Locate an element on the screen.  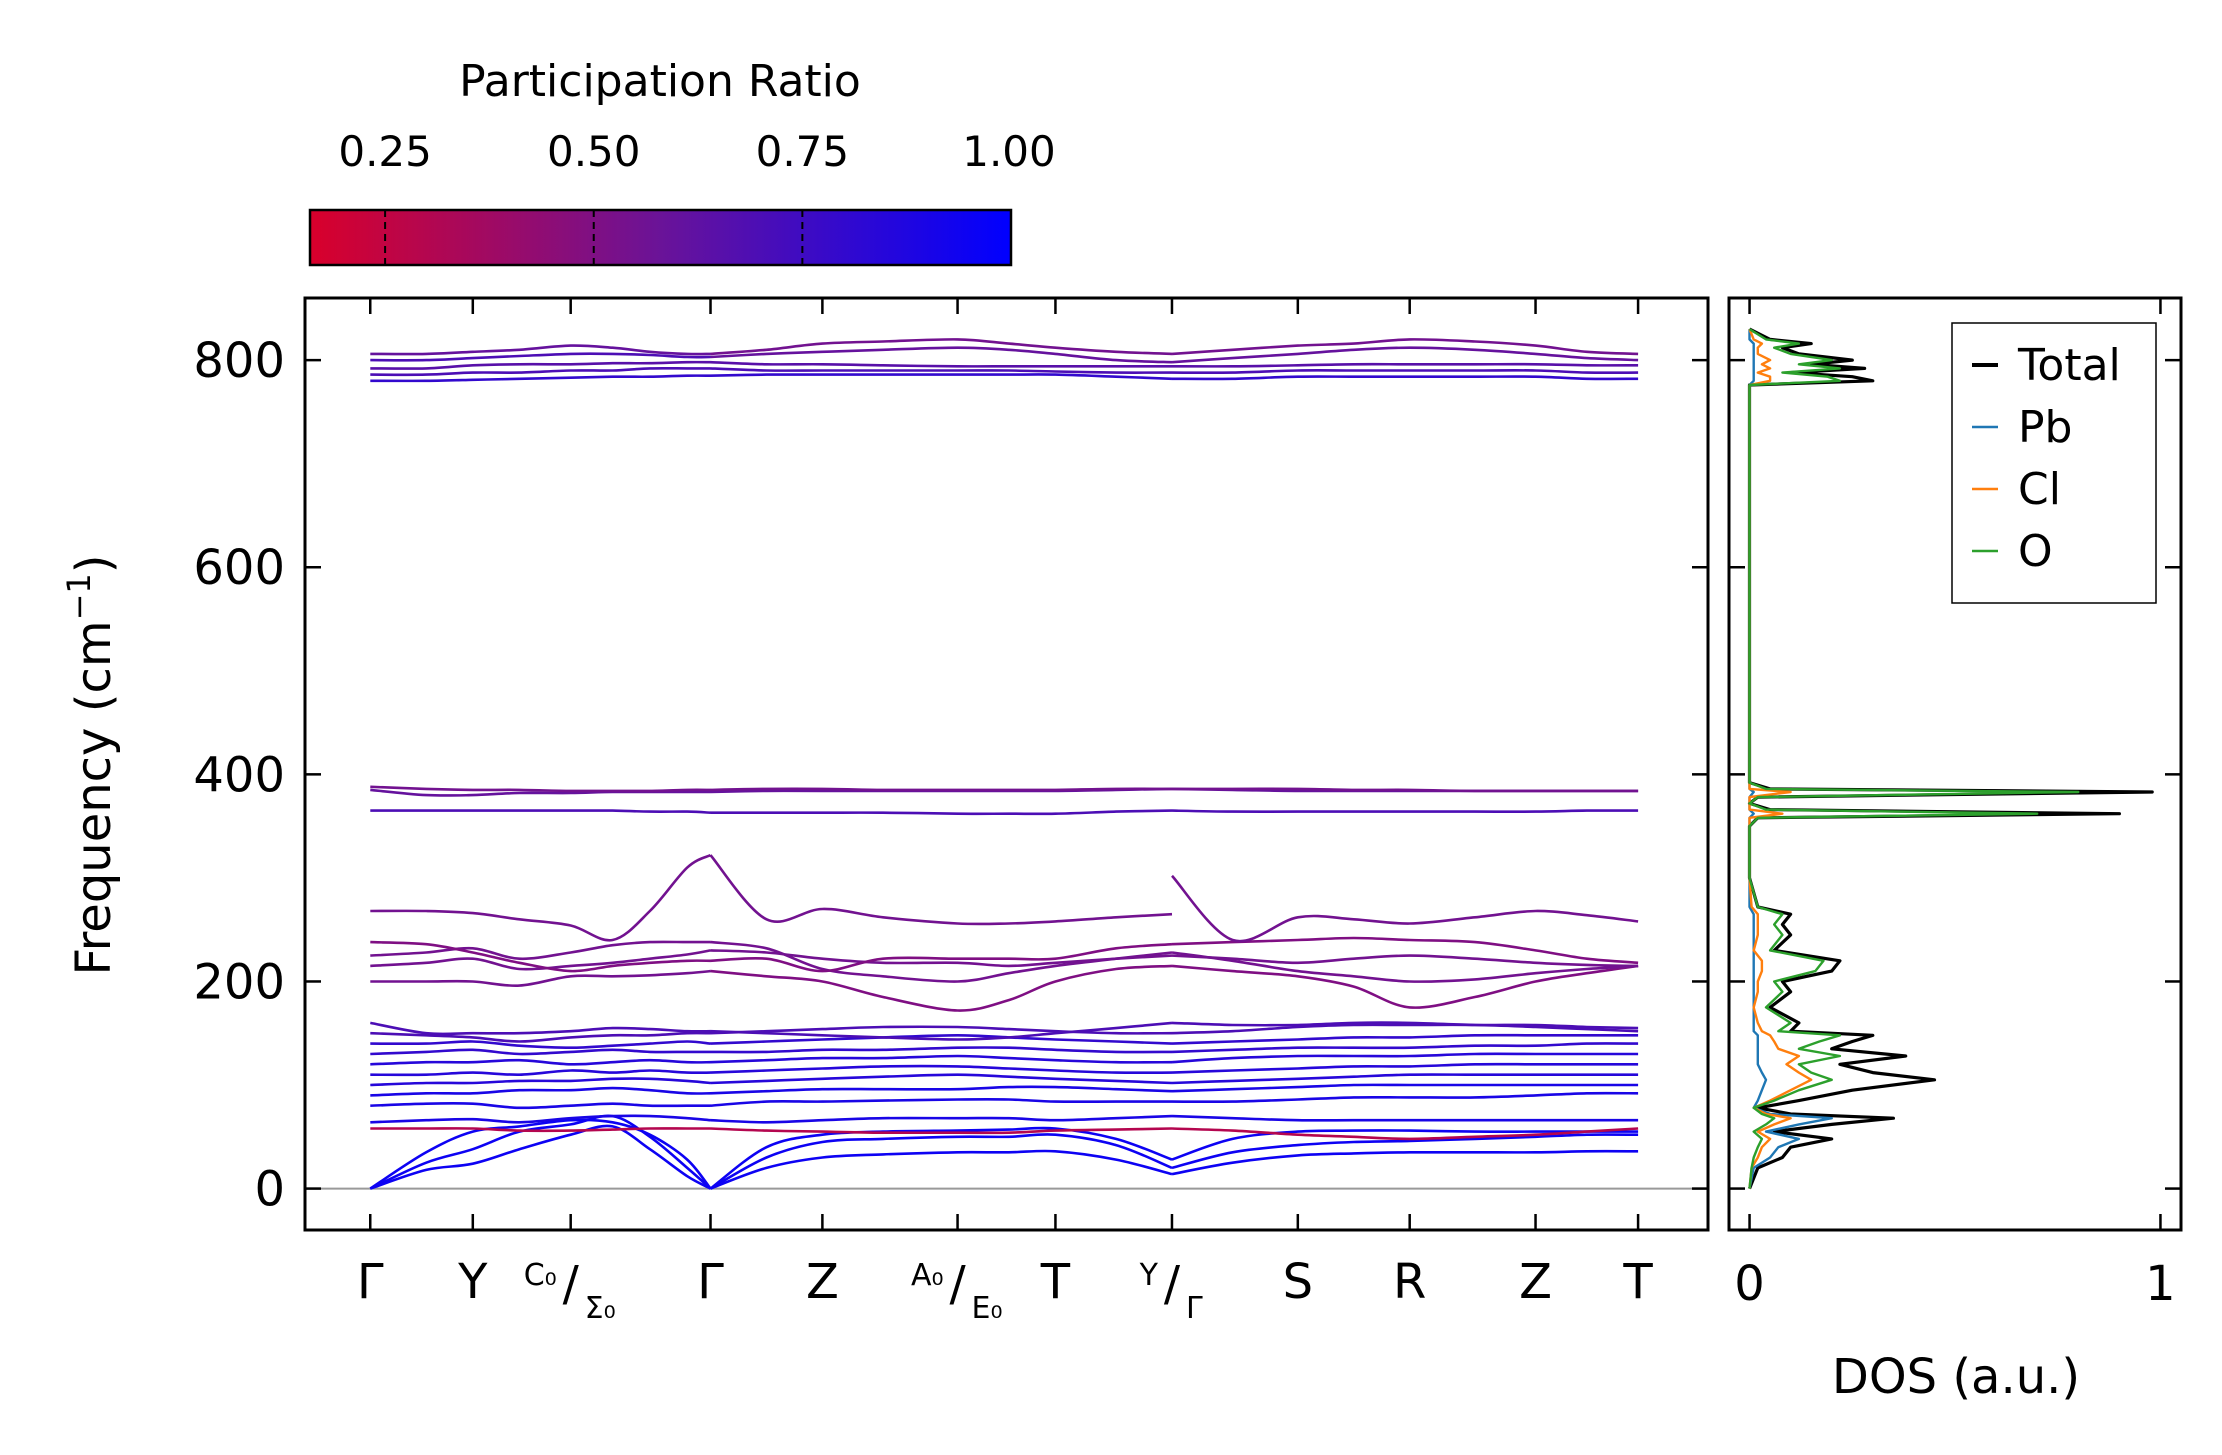
colorbar-tick-labels: 0.25 0.50 0.75 1.00 is located at coordinates (696, 151).